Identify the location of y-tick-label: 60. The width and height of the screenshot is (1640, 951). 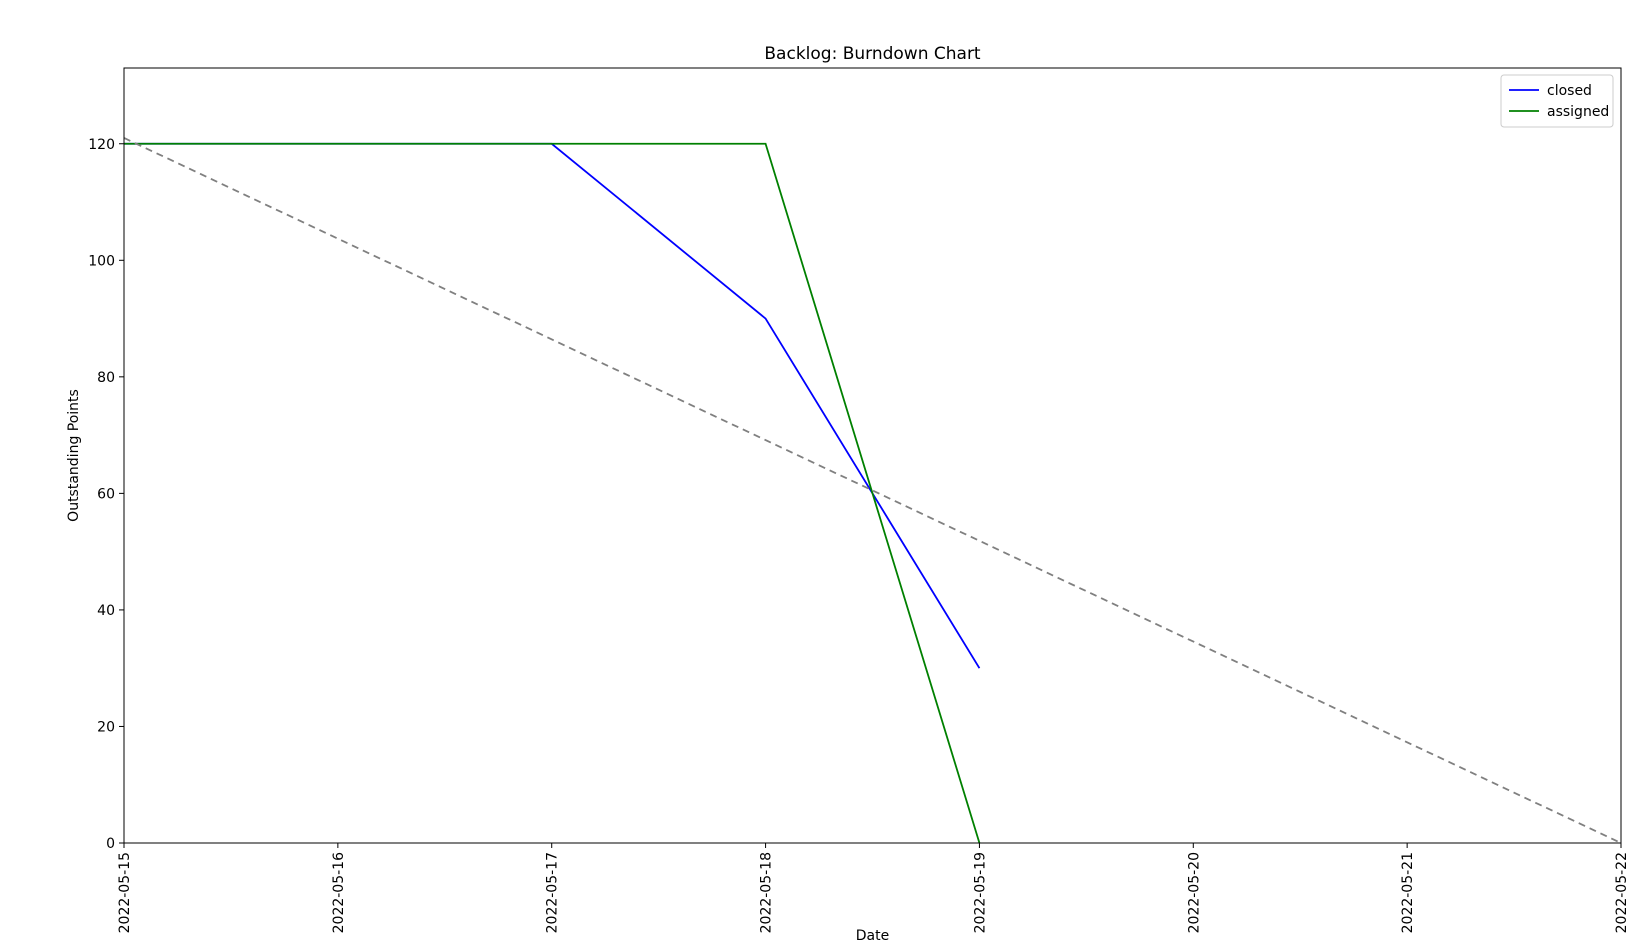
(106, 494).